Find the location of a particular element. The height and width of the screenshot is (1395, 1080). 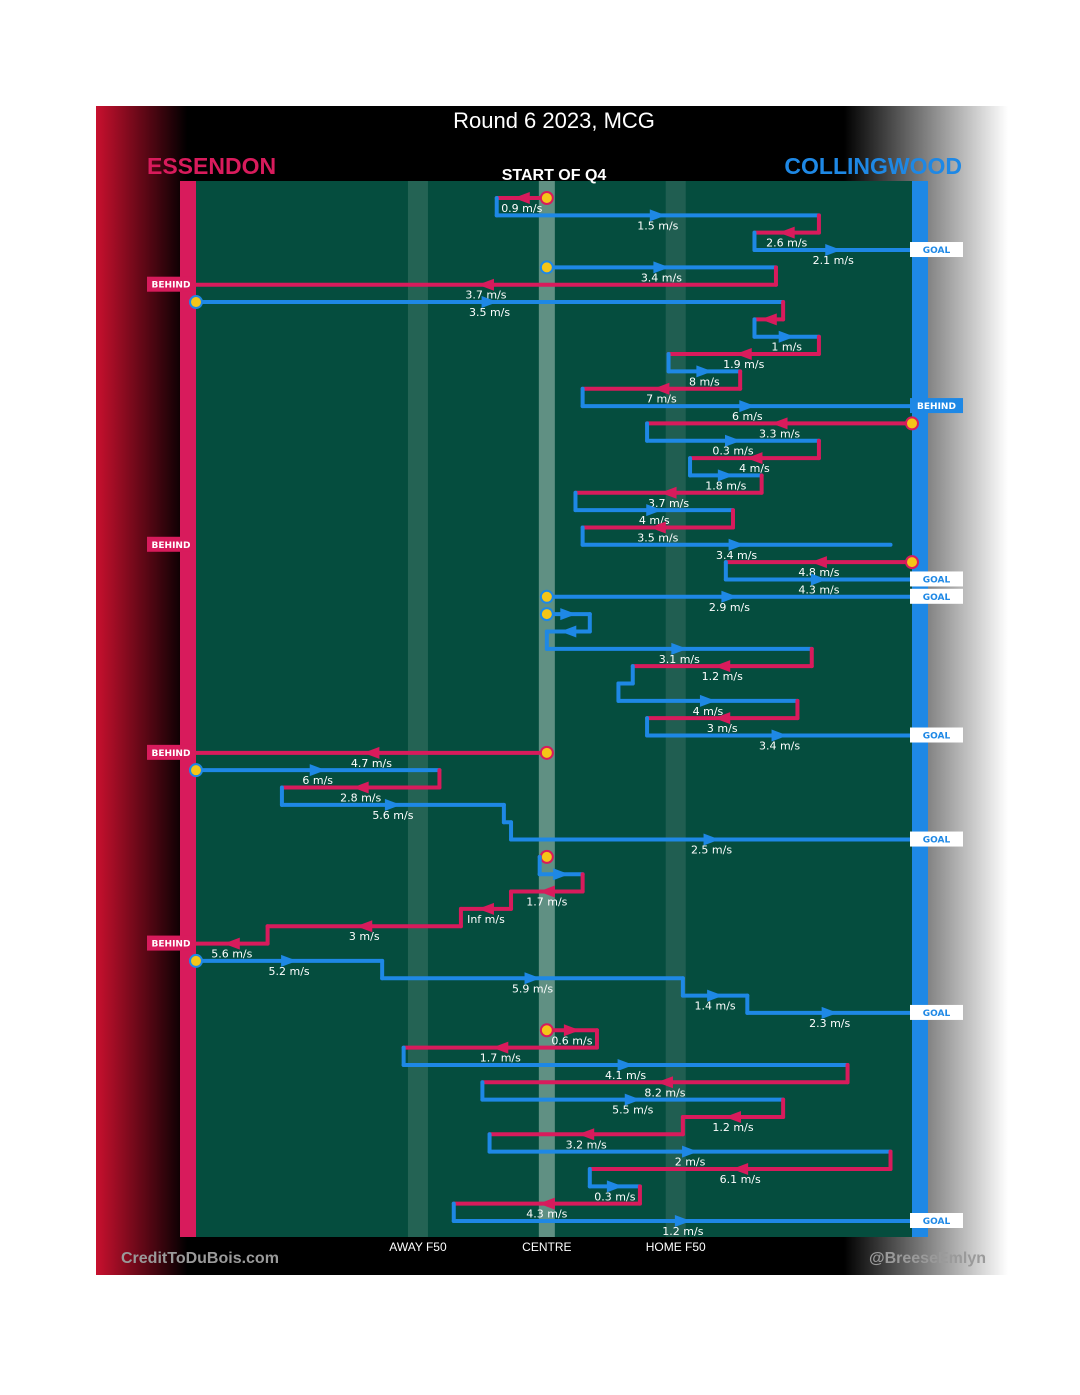

speed-label: 2.5 m/s is located at coordinates (711, 850).